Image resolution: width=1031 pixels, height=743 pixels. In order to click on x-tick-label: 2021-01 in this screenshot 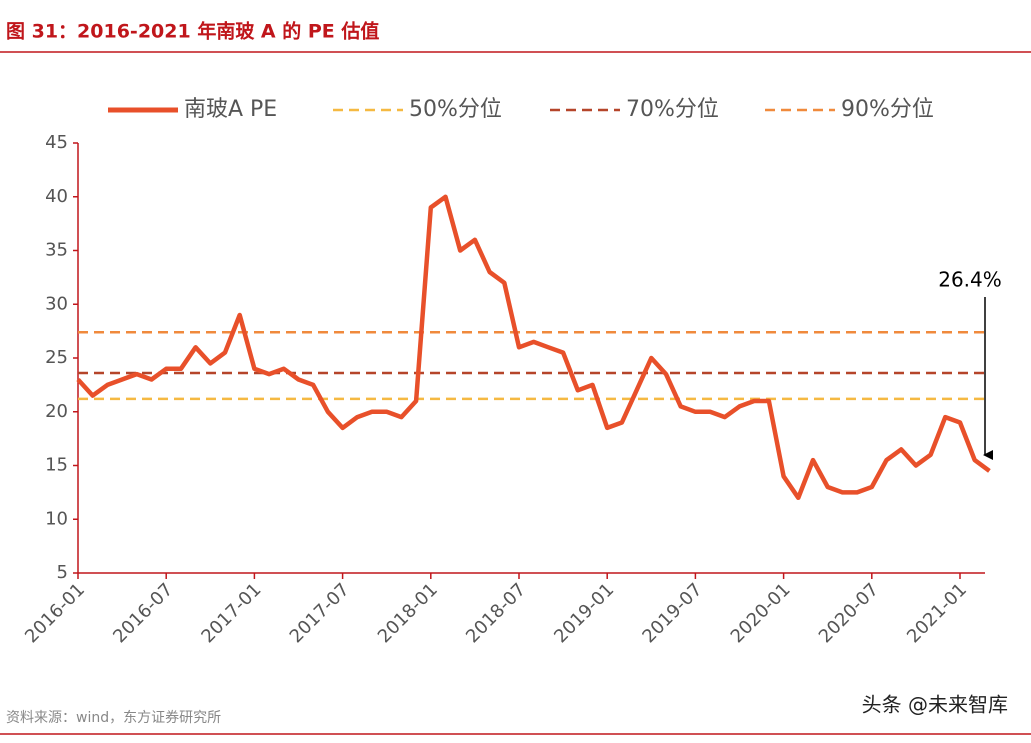, I will do `click(937, 613)`.